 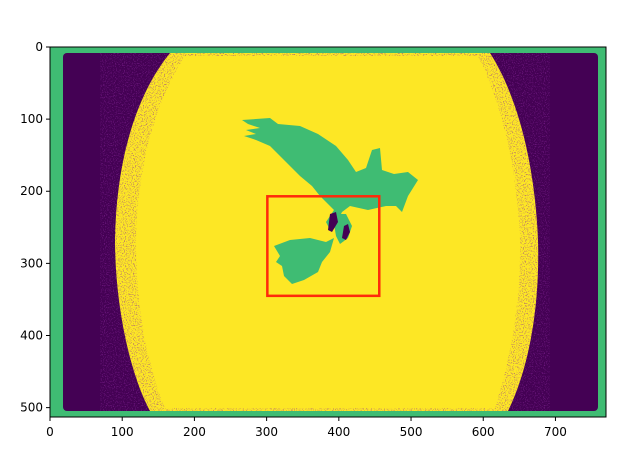 What do you see at coordinates (122, 432) in the screenshot?
I see `x-tick-label: 100` at bounding box center [122, 432].